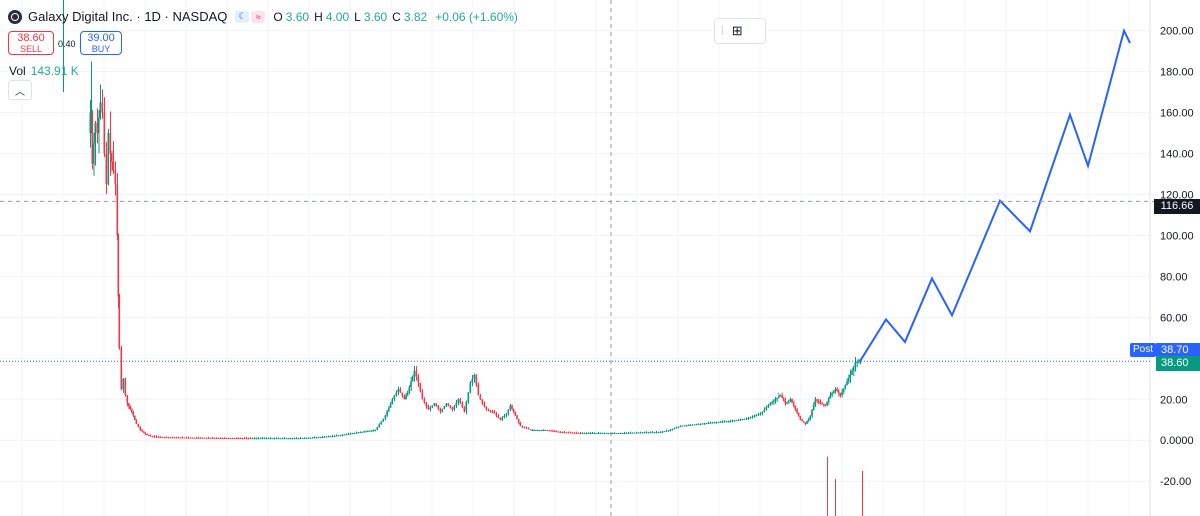 Image resolution: width=1200 pixels, height=516 pixels. What do you see at coordinates (17, 71) in the screenshot?
I see `volume-label: Vol` at bounding box center [17, 71].